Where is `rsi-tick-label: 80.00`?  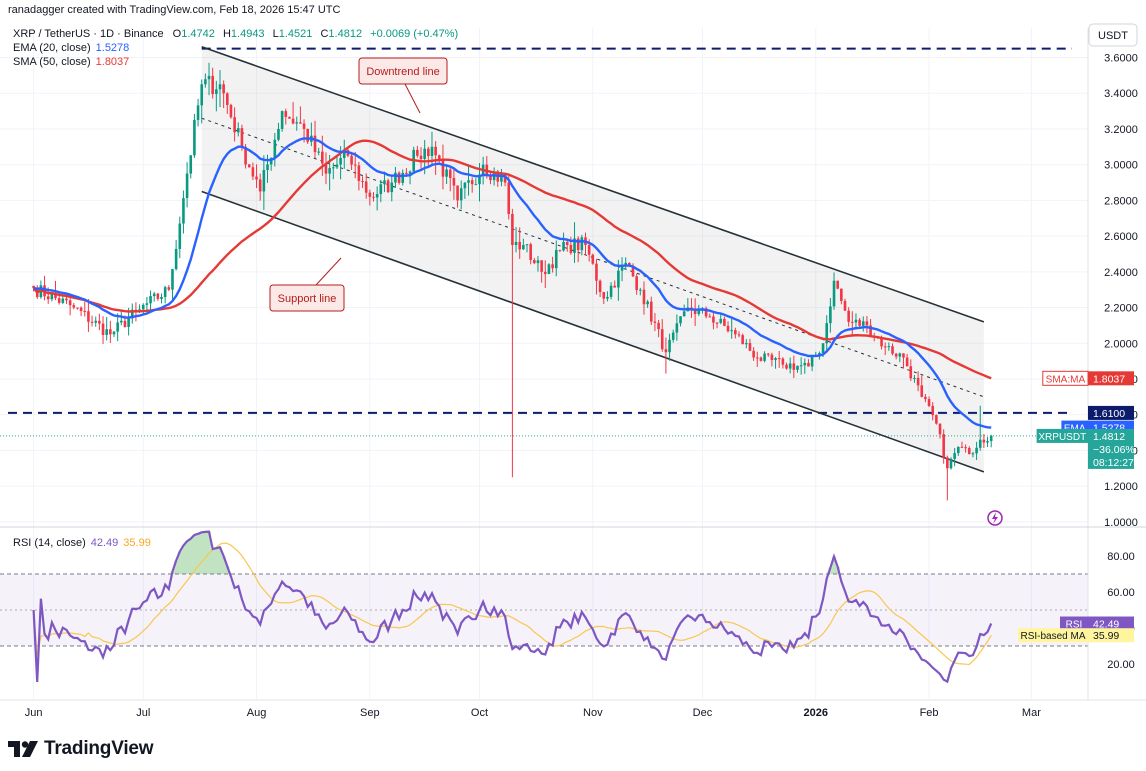
rsi-tick-label: 80.00 is located at coordinates (1121, 557).